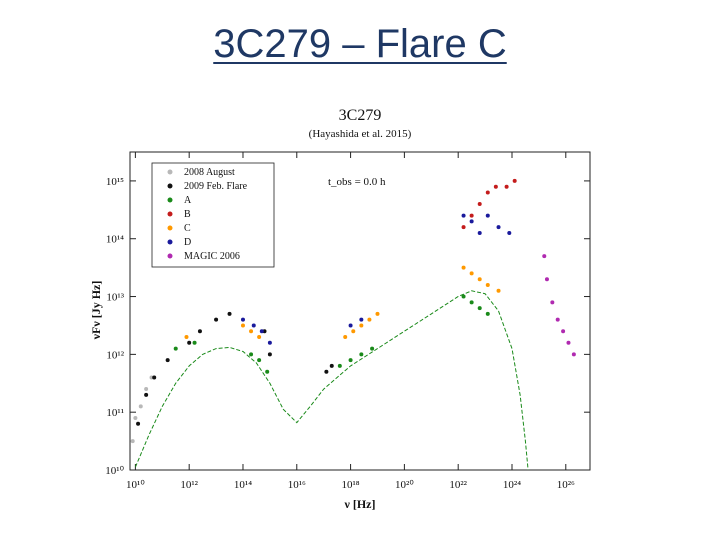  What do you see at coordinates (212, 256) in the screenshot?
I see `legend-label: MAGIC 2006` at bounding box center [212, 256].